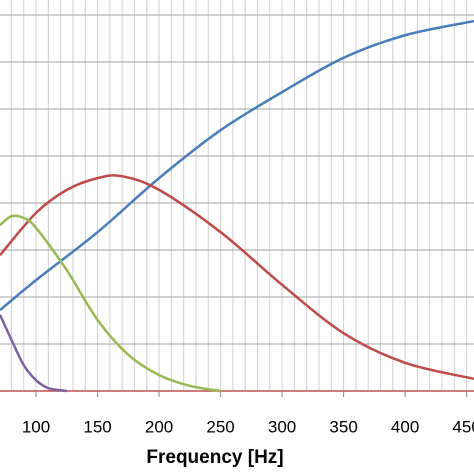  I want to click on x-tick-label: 350, so click(343, 426).